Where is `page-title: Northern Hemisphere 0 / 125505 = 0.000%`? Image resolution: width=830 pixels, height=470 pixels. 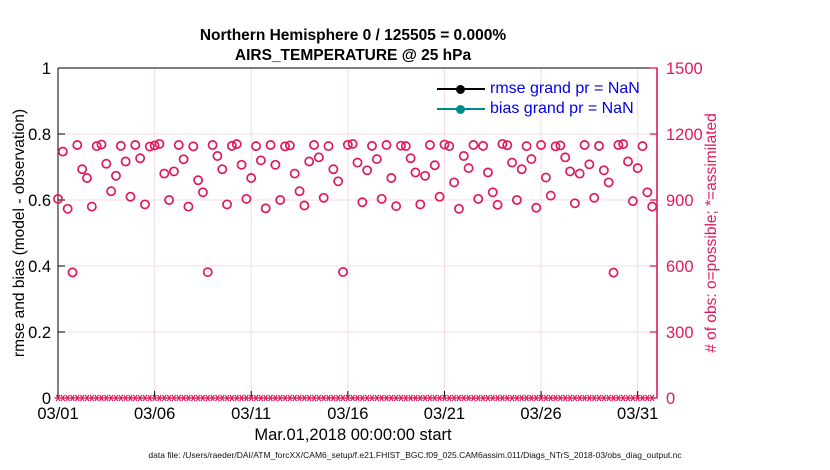 page-title: Northern Hemisphere 0 / 125505 = 0.000% is located at coordinates (353, 35).